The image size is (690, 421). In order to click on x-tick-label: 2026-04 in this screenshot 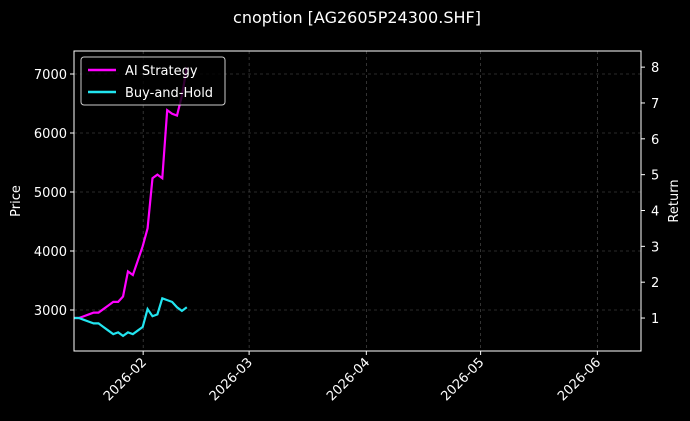, I will do `click(348, 379)`.